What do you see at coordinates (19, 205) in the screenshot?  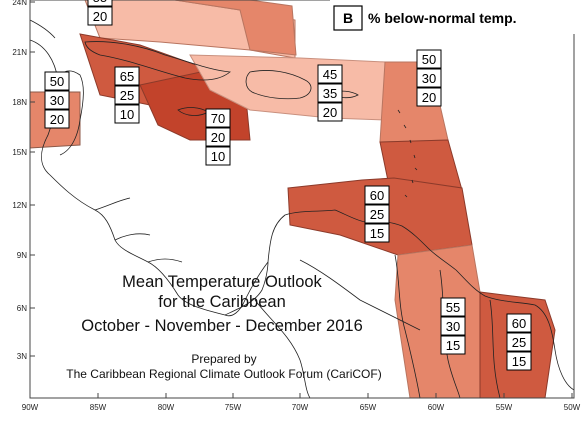 I see `lat-label: 12N` at bounding box center [19, 205].